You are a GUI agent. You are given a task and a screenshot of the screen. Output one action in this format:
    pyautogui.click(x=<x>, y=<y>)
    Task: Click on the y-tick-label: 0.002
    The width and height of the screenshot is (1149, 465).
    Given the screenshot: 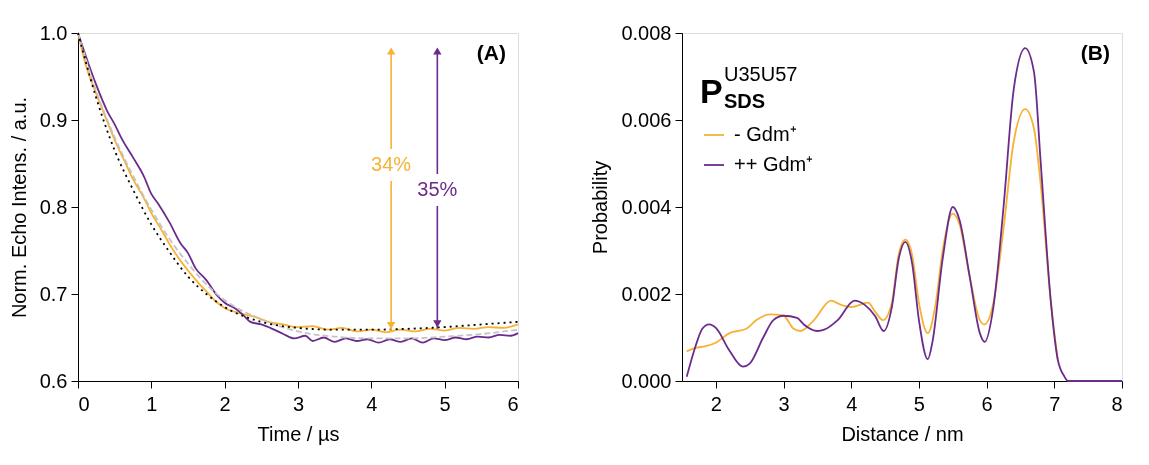 What is the action you would take?
    pyautogui.click(x=646, y=293)
    